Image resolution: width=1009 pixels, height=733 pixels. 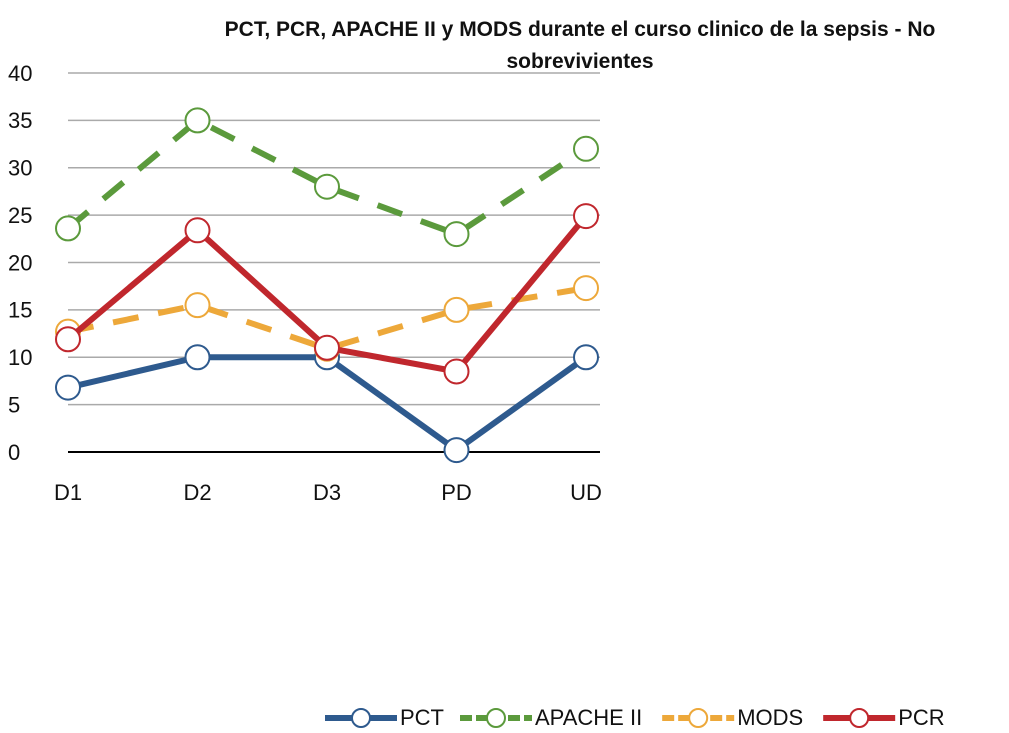 What do you see at coordinates (456, 492) in the screenshot?
I see `x-tick-label: PD` at bounding box center [456, 492].